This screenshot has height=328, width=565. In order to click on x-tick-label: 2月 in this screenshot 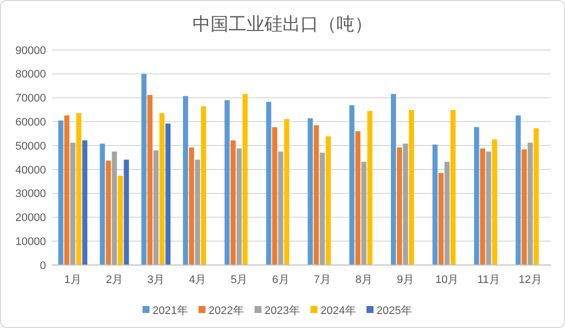, I will do `click(114, 280)`.